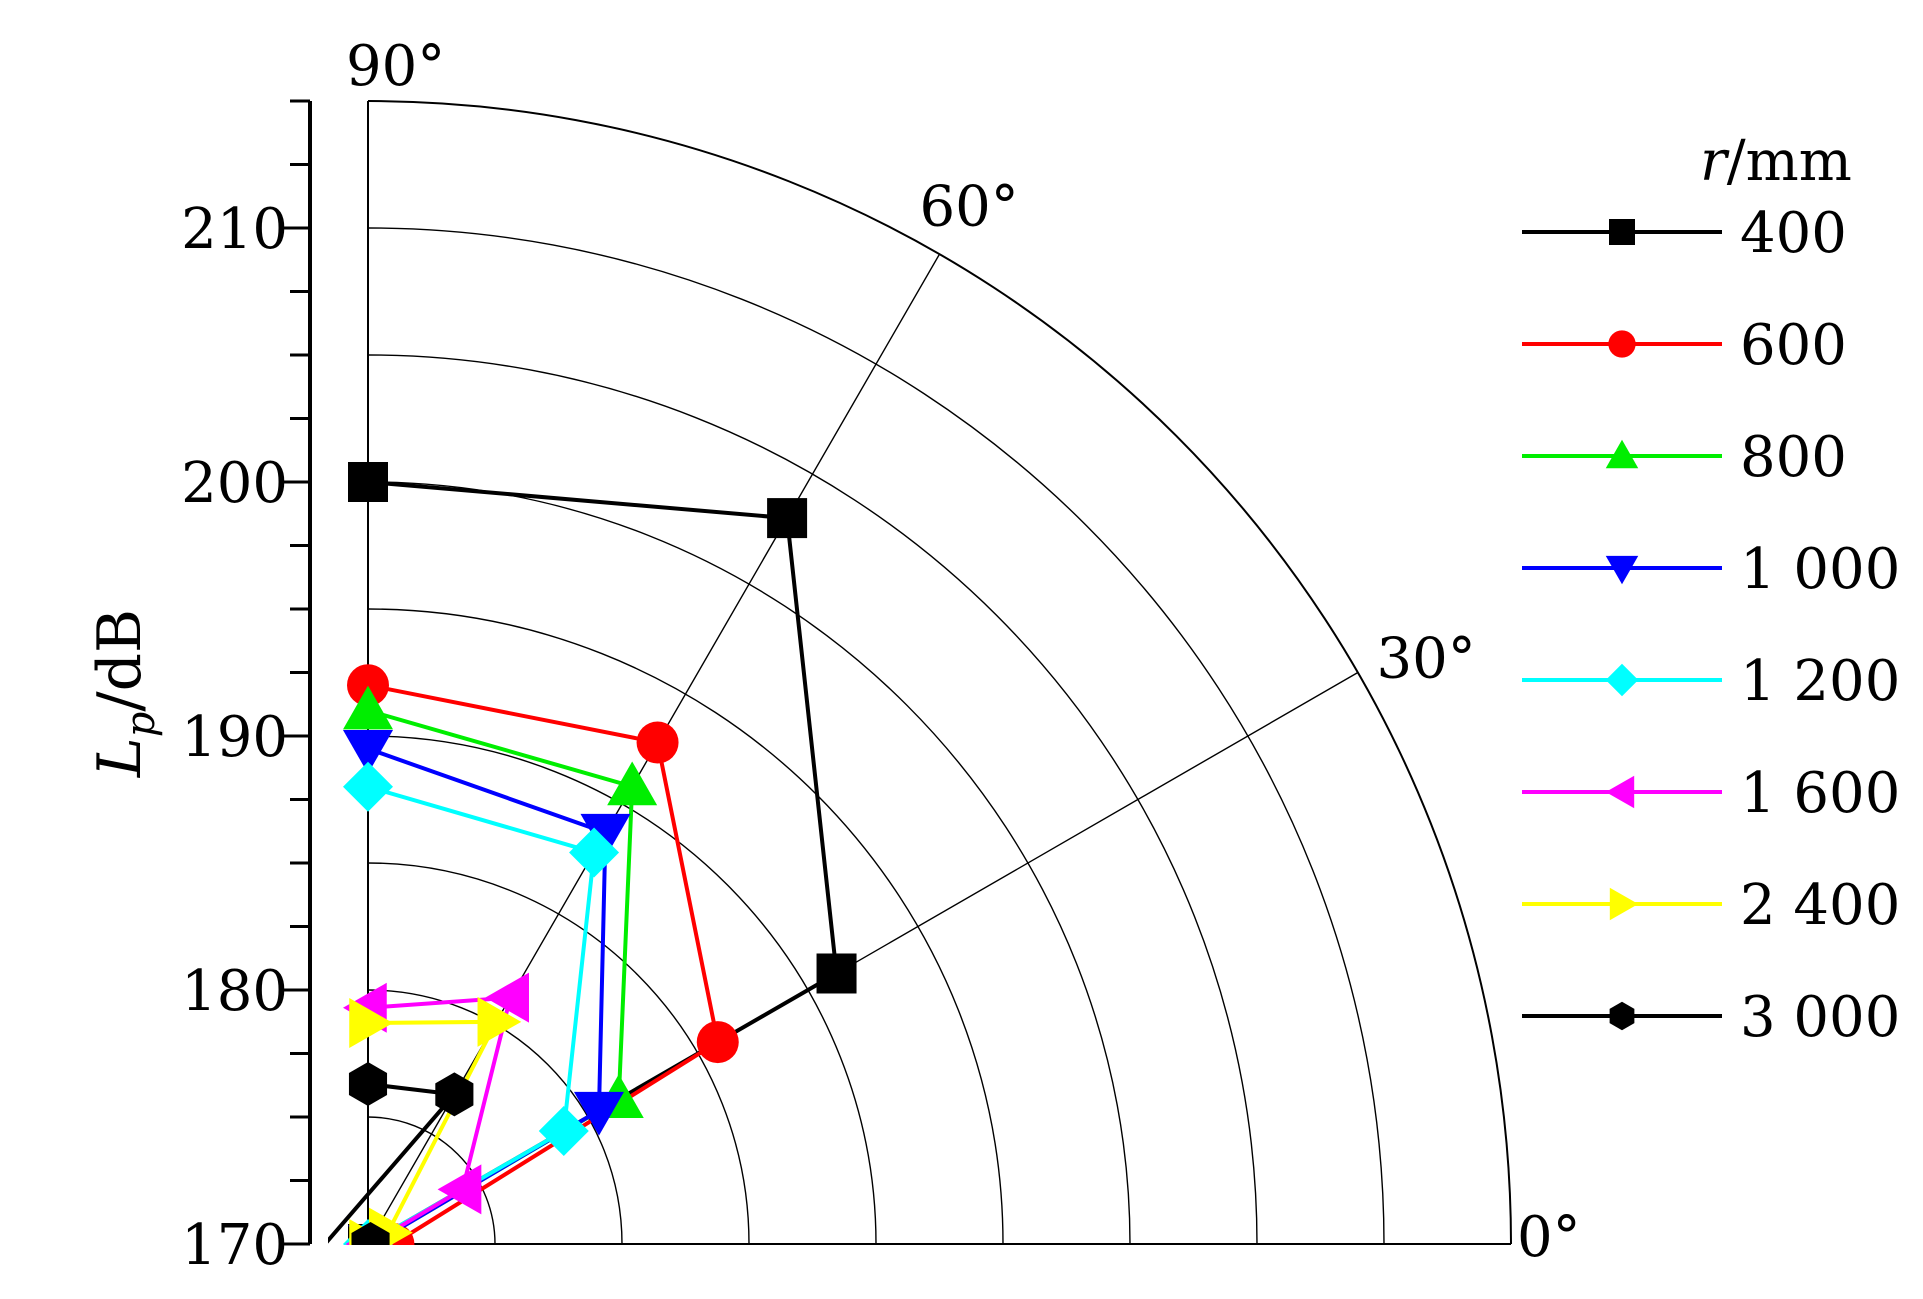 The height and width of the screenshot is (1299, 1923). Describe the element at coordinates (124, 693) in the screenshot. I see `radial-axis-label: Lp/dB` at that location.